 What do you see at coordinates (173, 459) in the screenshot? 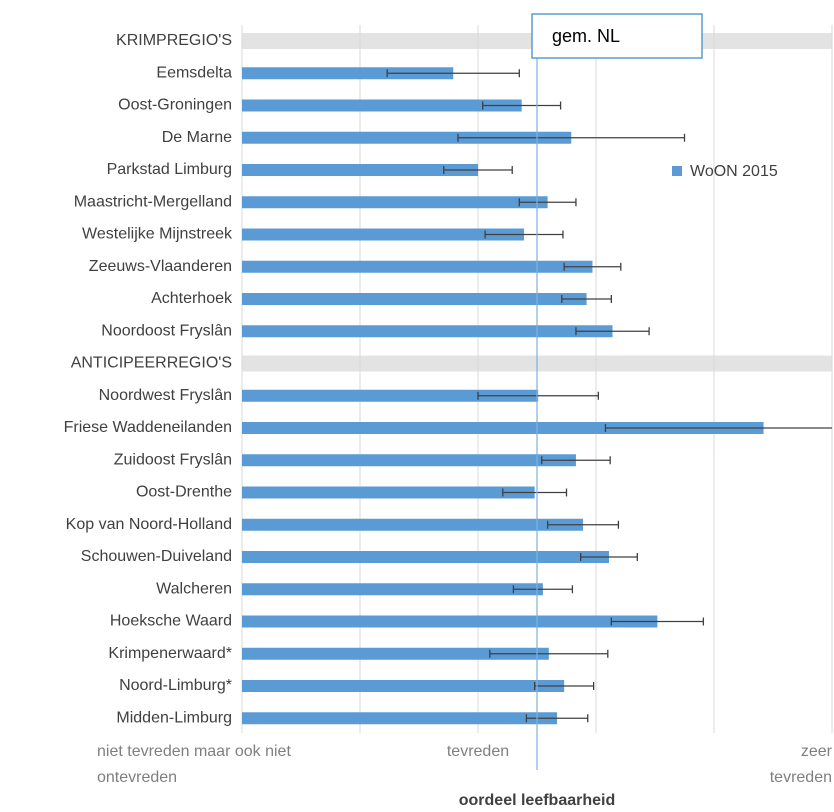
I see `category-label: Zuidoost Fryslân` at bounding box center [173, 459].